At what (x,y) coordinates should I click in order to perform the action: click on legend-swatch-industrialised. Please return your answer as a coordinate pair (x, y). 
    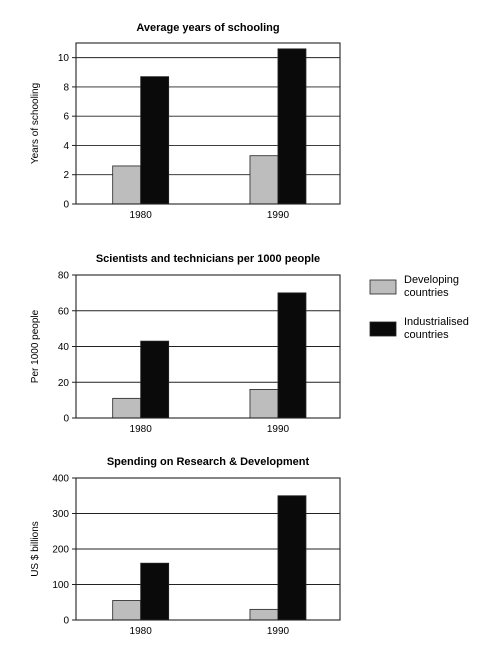
    Looking at the image, I should click on (383, 329).